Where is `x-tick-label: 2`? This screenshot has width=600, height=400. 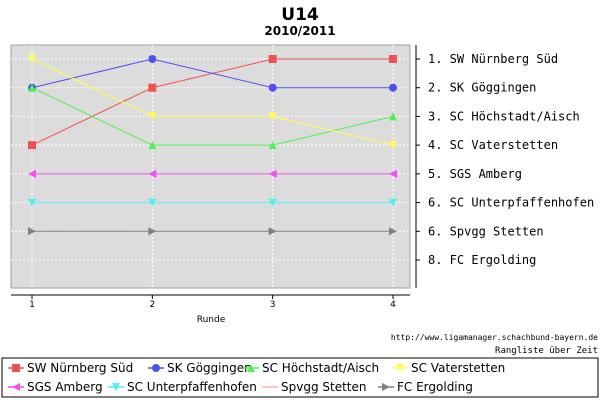
x-tick-label: 2 is located at coordinates (152, 305).